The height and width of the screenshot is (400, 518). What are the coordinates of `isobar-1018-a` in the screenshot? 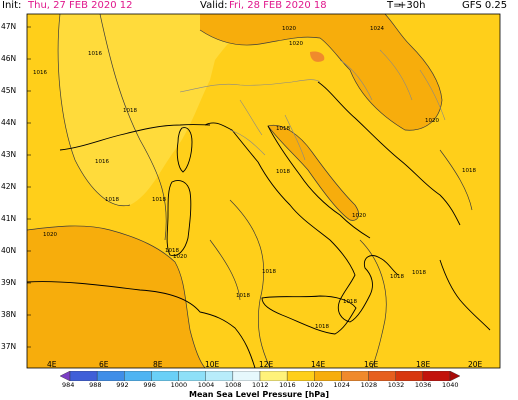 It's located at (133, 127).